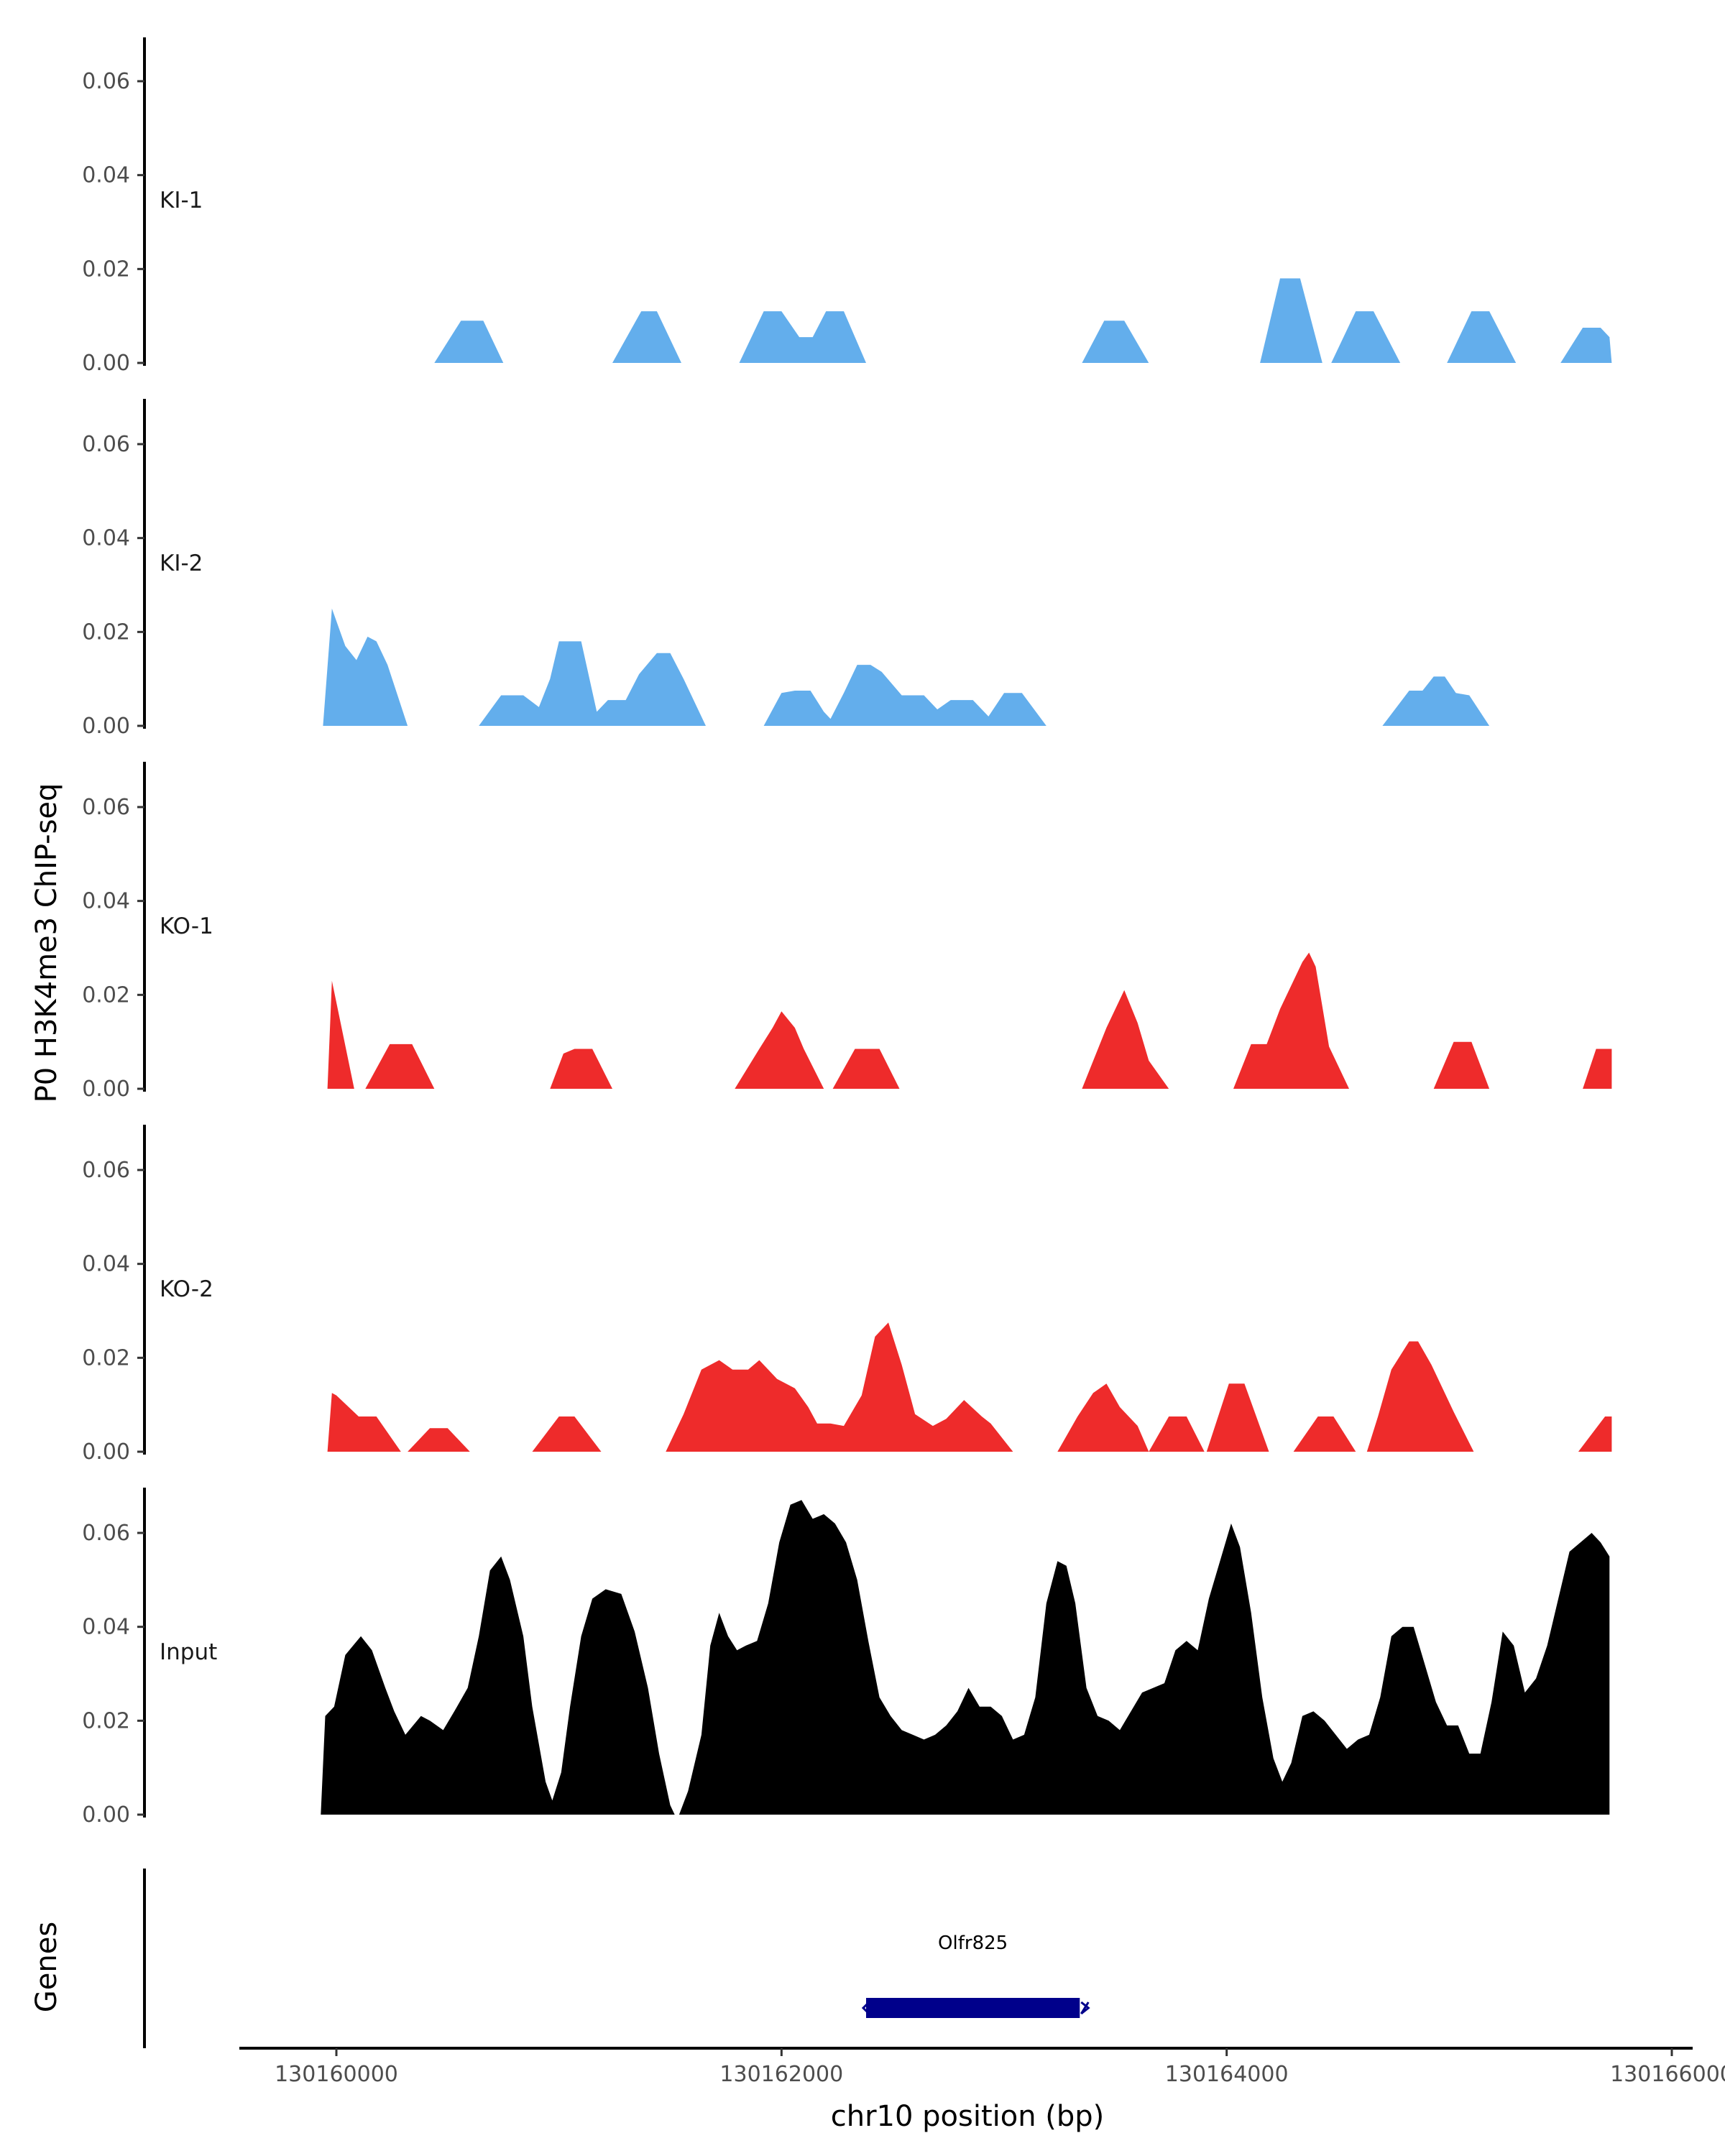  Describe the element at coordinates (46, 1967) in the screenshot. I see `genes-axis-title: Genes` at that location.